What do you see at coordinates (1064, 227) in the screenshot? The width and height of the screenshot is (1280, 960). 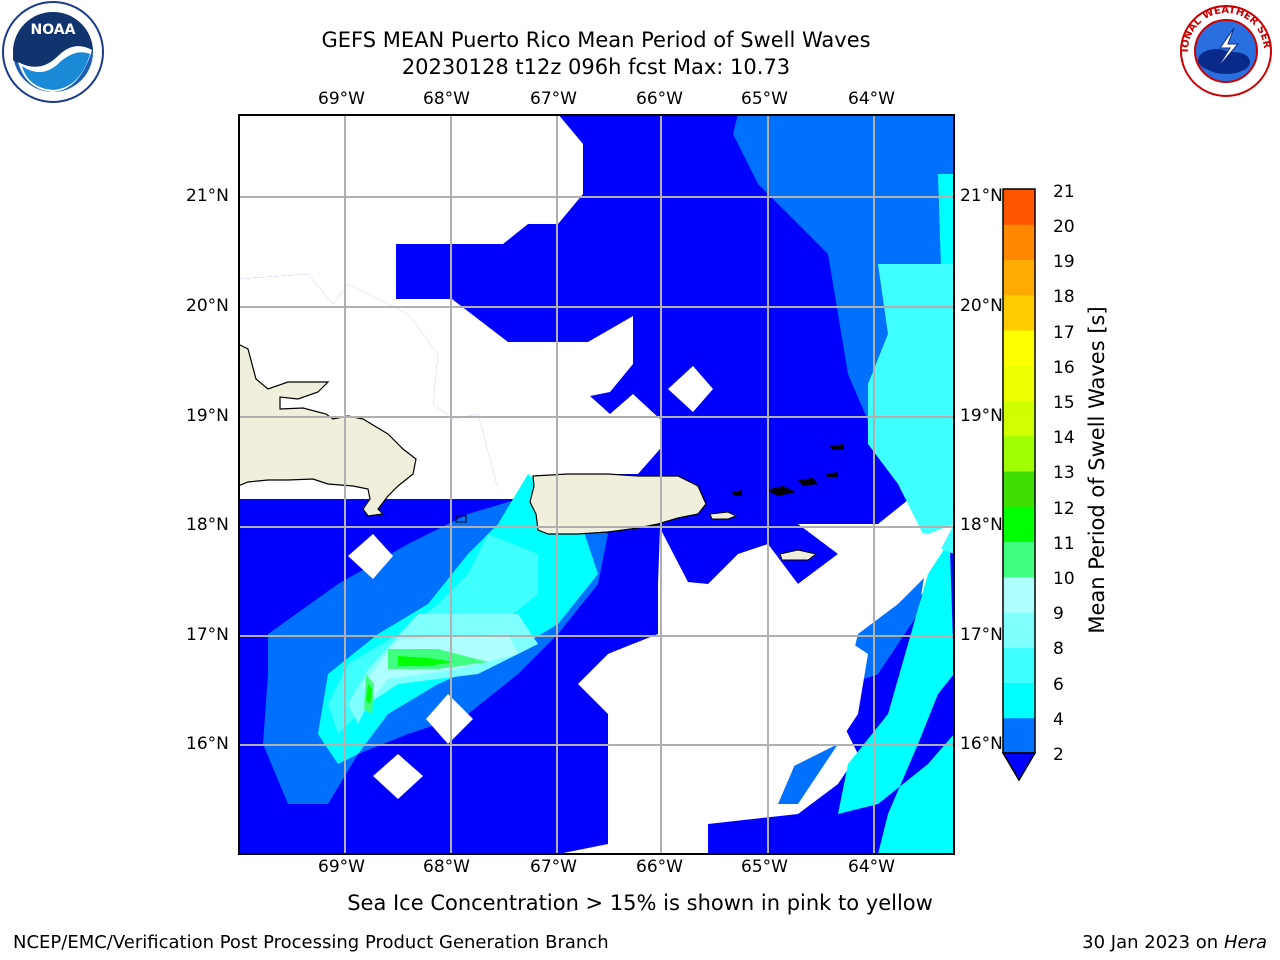 I see `colorbar-tick: 20` at bounding box center [1064, 227].